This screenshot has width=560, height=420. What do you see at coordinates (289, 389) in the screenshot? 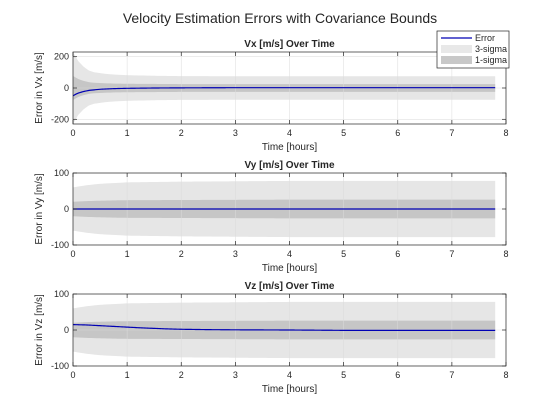
I see `x-axis-label-vz: Time [hours]` at bounding box center [289, 389].